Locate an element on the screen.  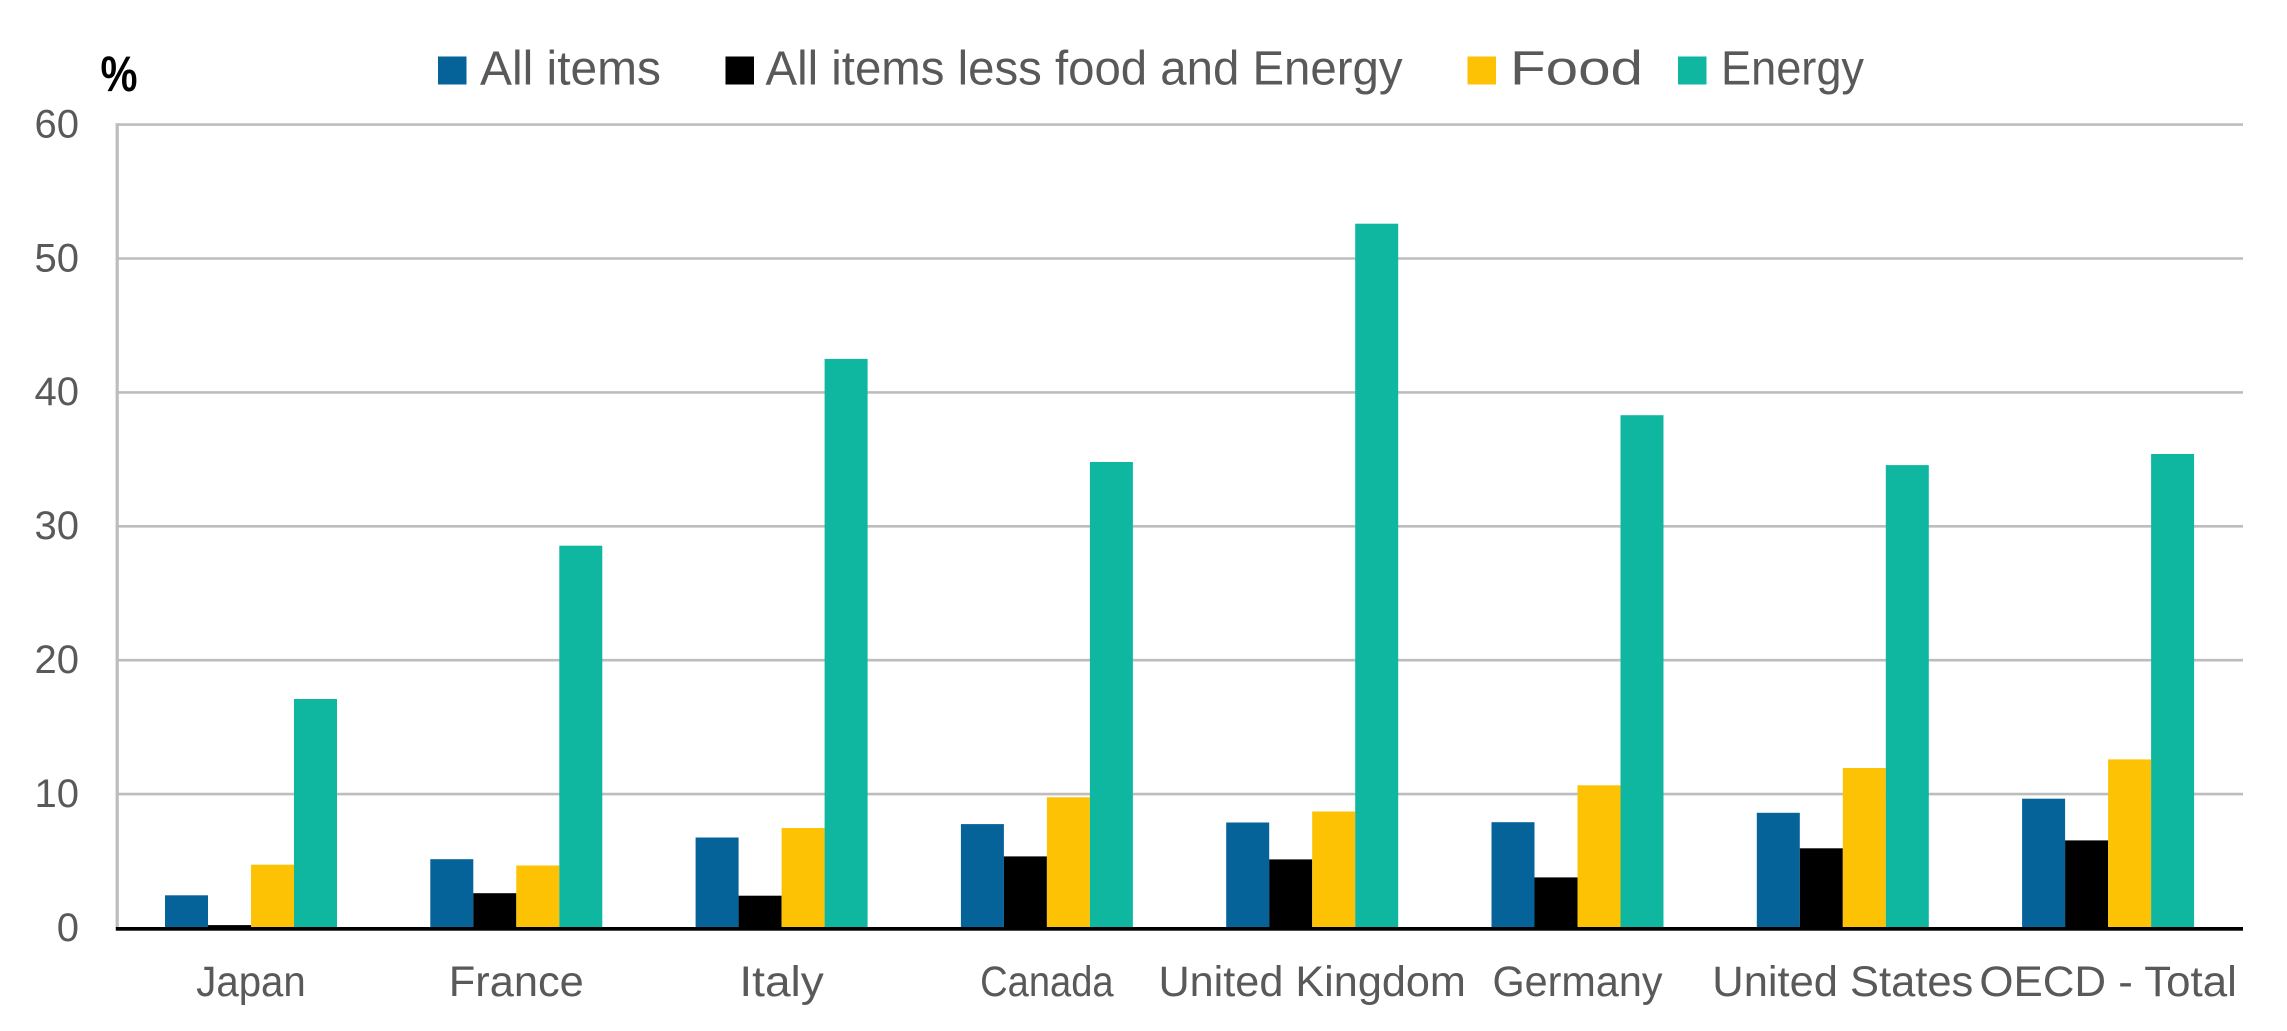
svg-text: 20 is located at coordinates (57, 660).